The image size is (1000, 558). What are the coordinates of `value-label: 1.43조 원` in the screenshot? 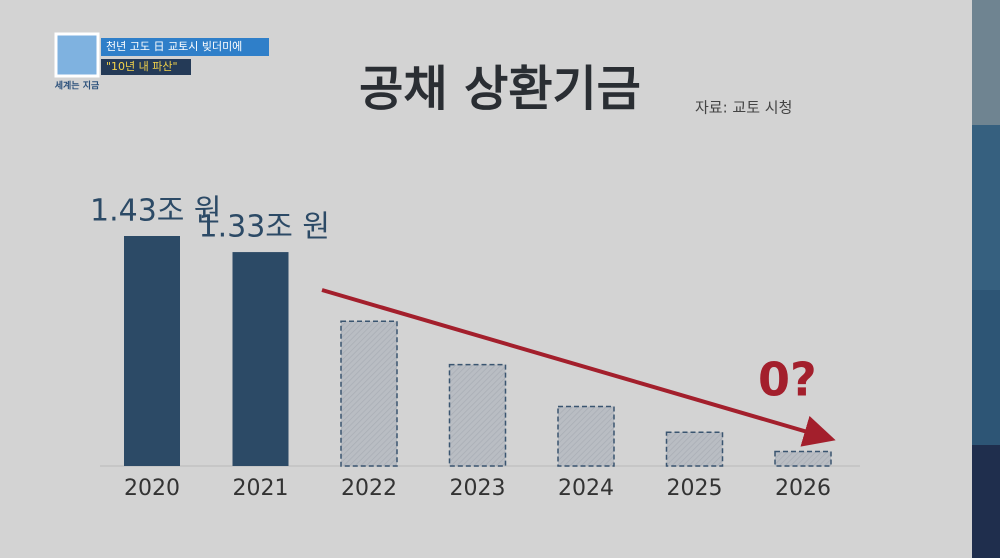 It's located at (156, 211).